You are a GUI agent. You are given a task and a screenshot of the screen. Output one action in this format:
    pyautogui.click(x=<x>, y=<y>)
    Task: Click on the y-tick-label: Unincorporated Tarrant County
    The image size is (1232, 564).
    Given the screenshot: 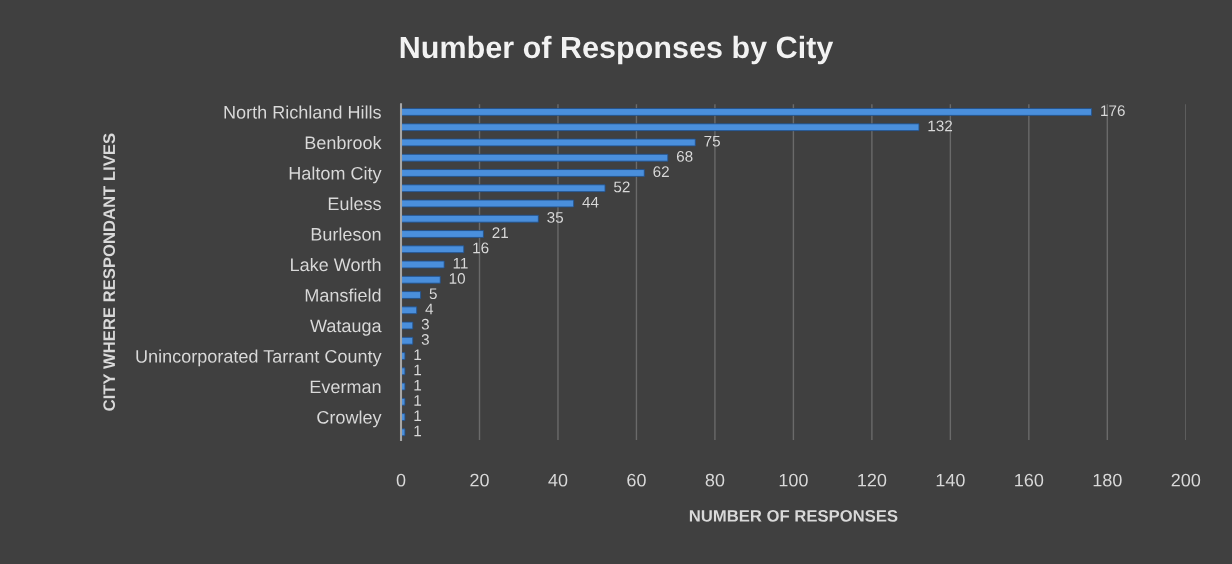 What is the action you would take?
    pyautogui.click(x=259, y=358)
    